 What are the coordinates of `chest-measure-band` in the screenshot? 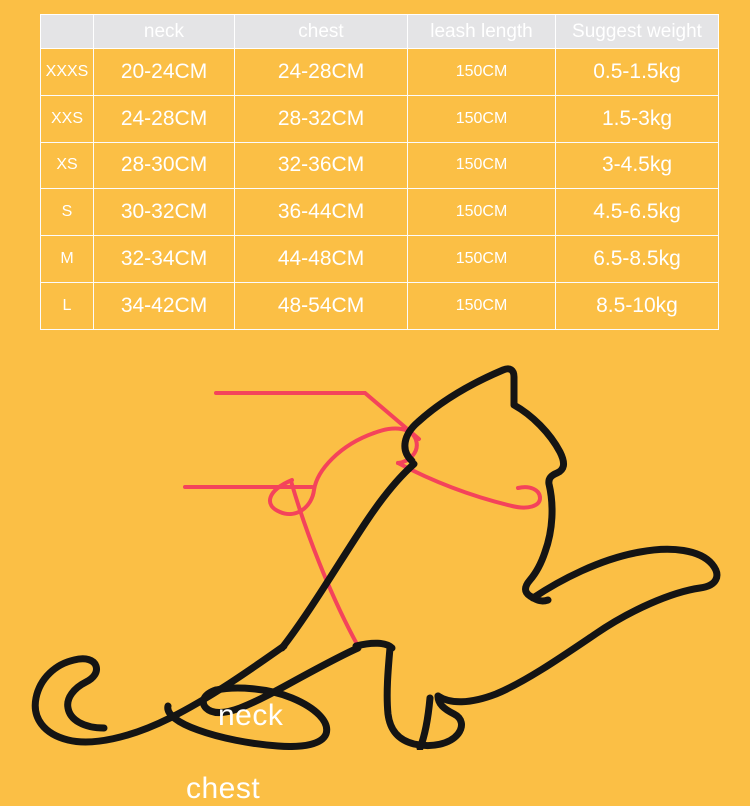 It's located at (324, 563).